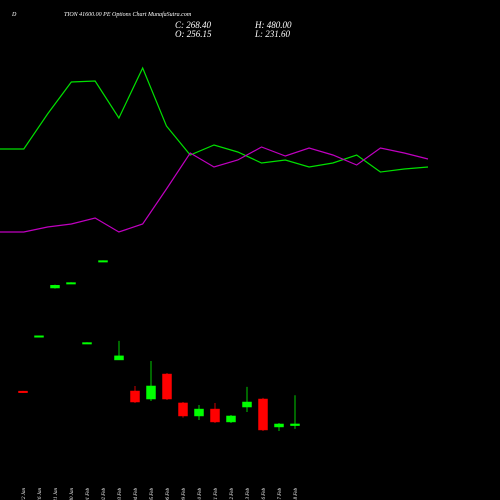 The height and width of the screenshot is (500, 500). I want to click on x-tick-label: 02 Feb, so click(104, 494).